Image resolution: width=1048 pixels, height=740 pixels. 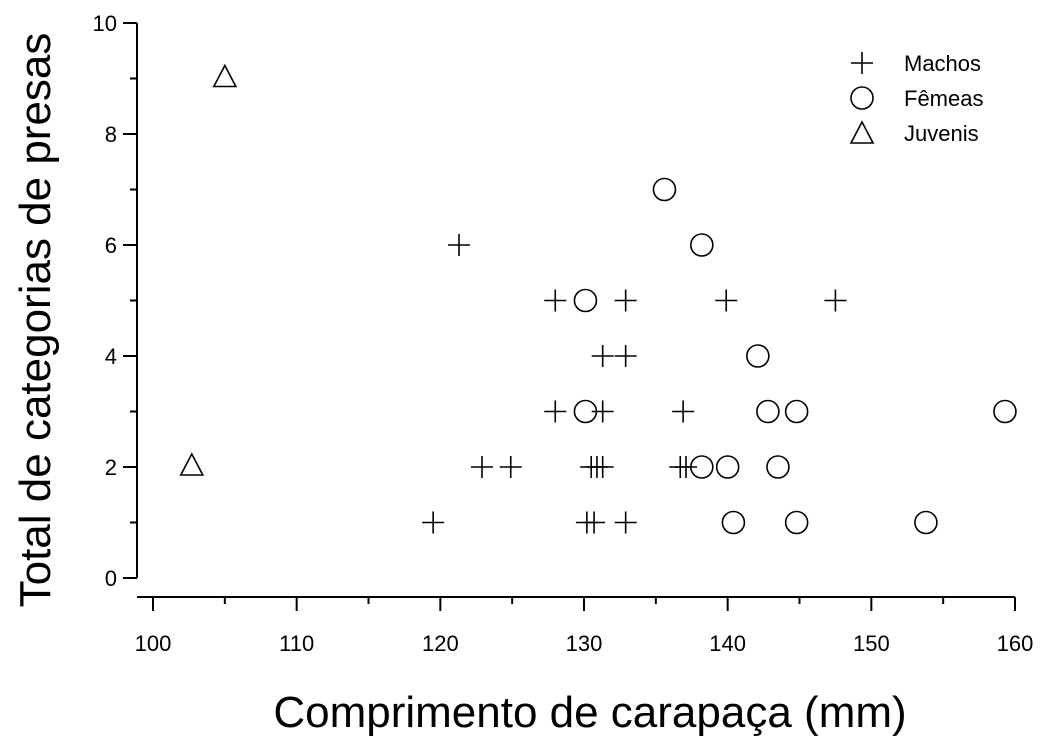 I want to click on x-tick-label: 130, so click(x=584, y=643).